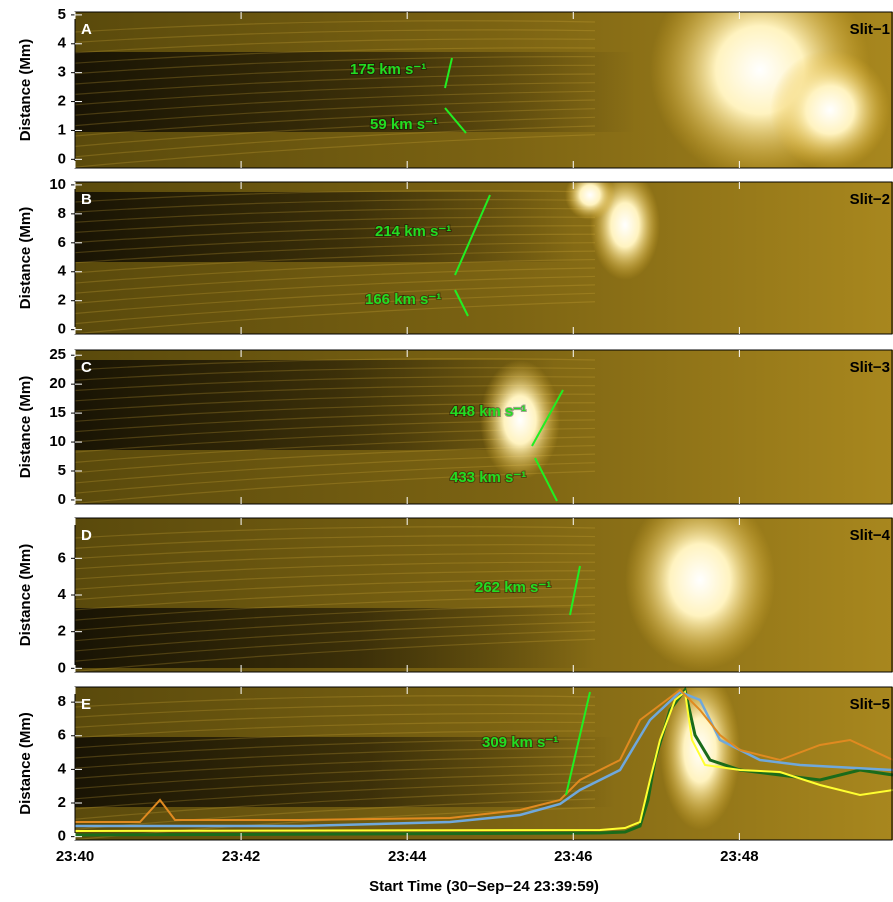 The height and width of the screenshot is (902, 893). Describe the element at coordinates (513, 587) in the screenshot. I see `speed-annotation: 262 km s⁻¹` at that location.